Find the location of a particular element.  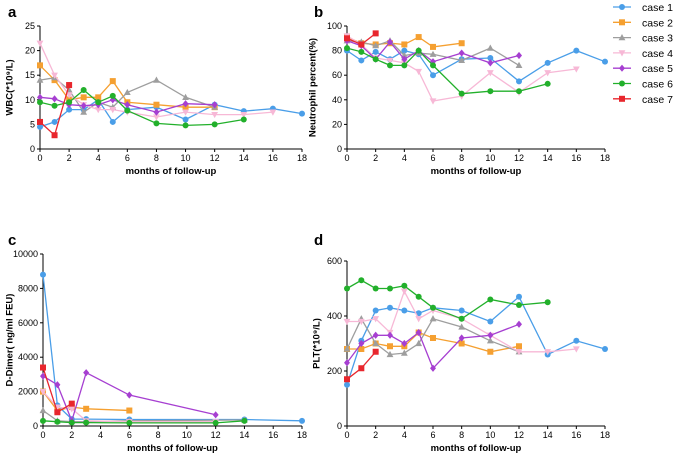

x-tick-label: 14 is located at coordinates (548, 435).